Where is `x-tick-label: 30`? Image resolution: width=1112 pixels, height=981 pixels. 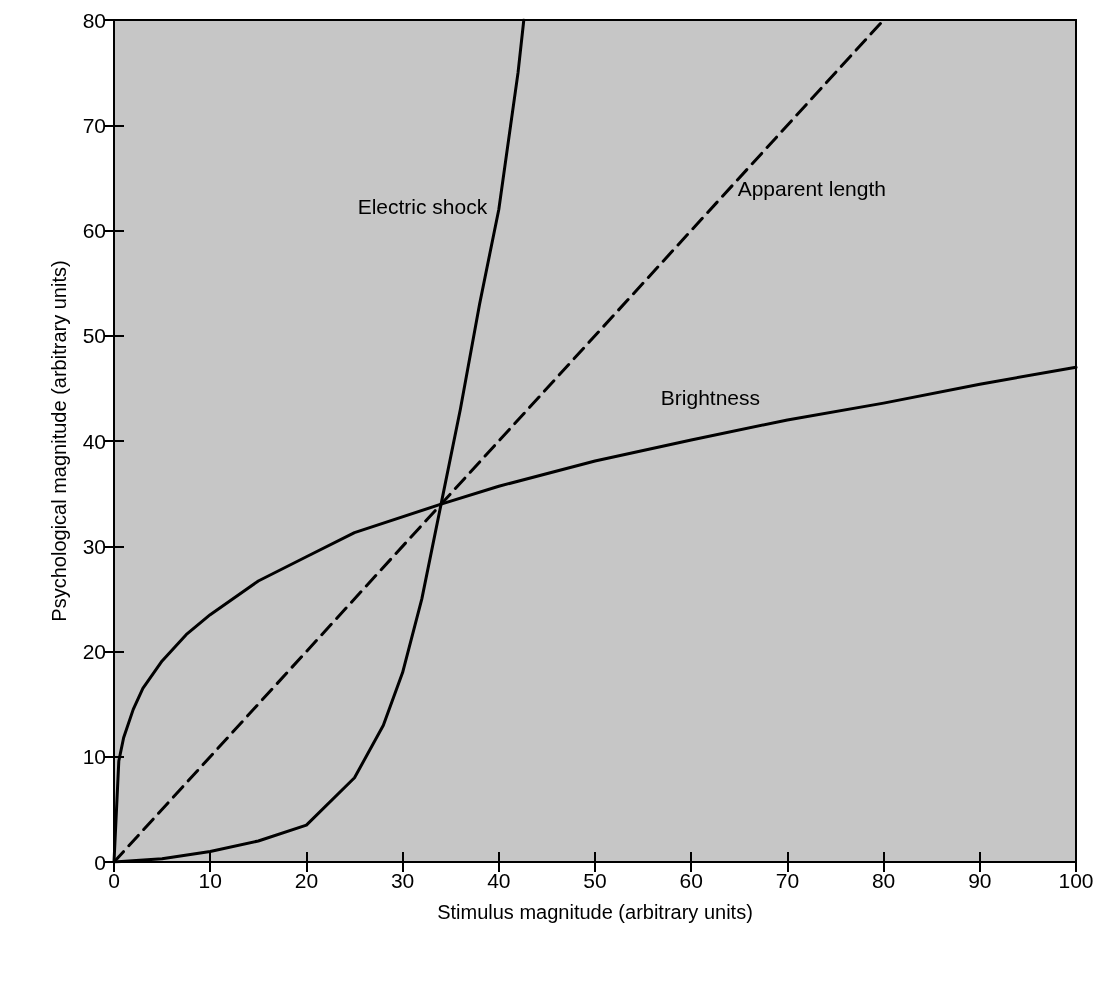
x-tick-label: 30 is located at coordinates (402, 880).